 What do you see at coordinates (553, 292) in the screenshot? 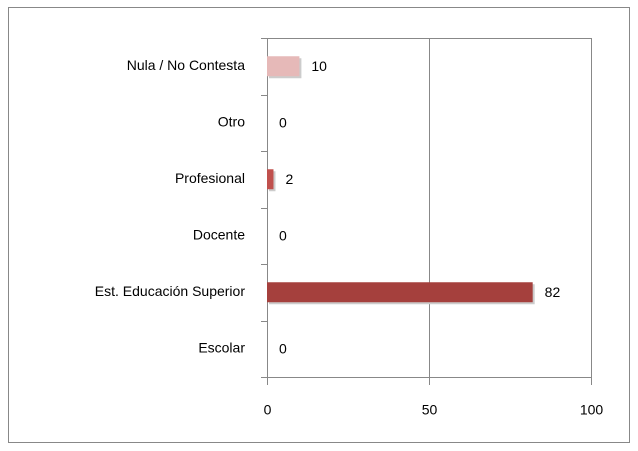
I see `value-label: 82` at bounding box center [553, 292].